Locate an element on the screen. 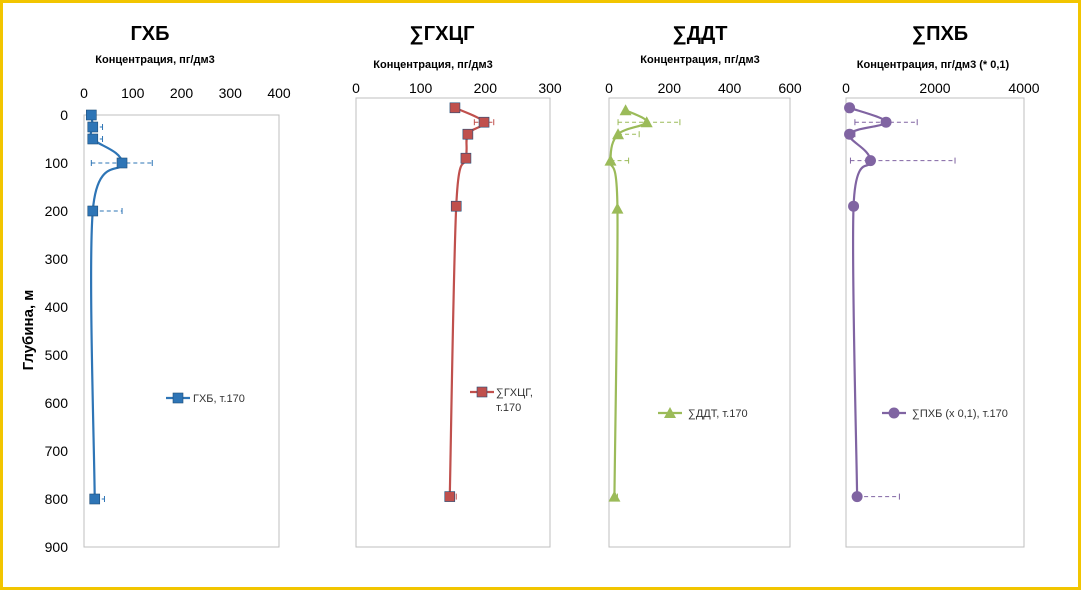  legend-label: ∑ДДТ, т.170 is located at coordinates (718, 414).